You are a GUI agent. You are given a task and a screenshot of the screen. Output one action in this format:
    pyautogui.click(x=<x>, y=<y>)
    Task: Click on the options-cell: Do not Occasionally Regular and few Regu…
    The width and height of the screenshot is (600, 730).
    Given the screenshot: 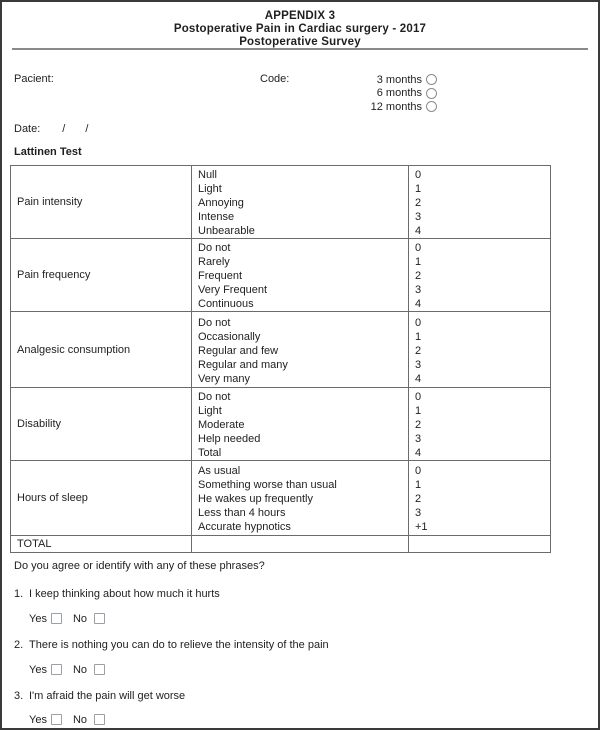 What is the action you would take?
    pyautogui.click(x=300, y=349)
    